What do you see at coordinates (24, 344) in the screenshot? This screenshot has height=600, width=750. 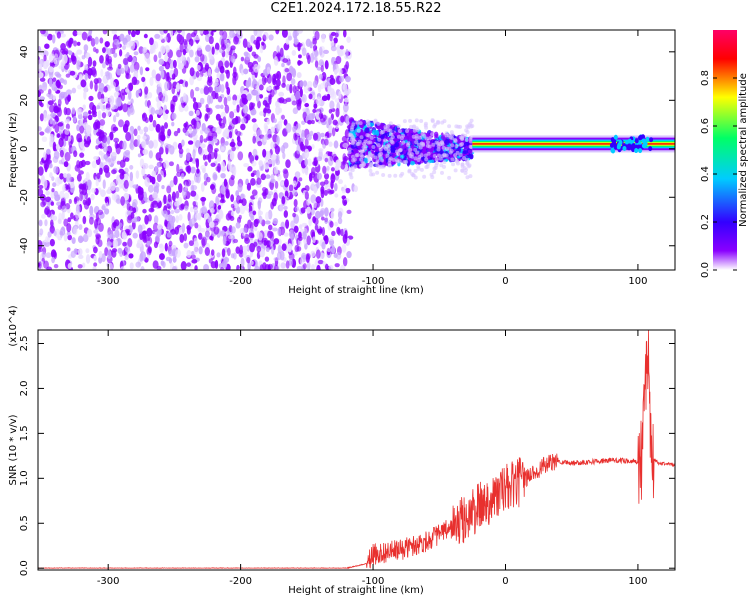 I see `y-tick-label: 2.5` at bounding box center [24, 344].